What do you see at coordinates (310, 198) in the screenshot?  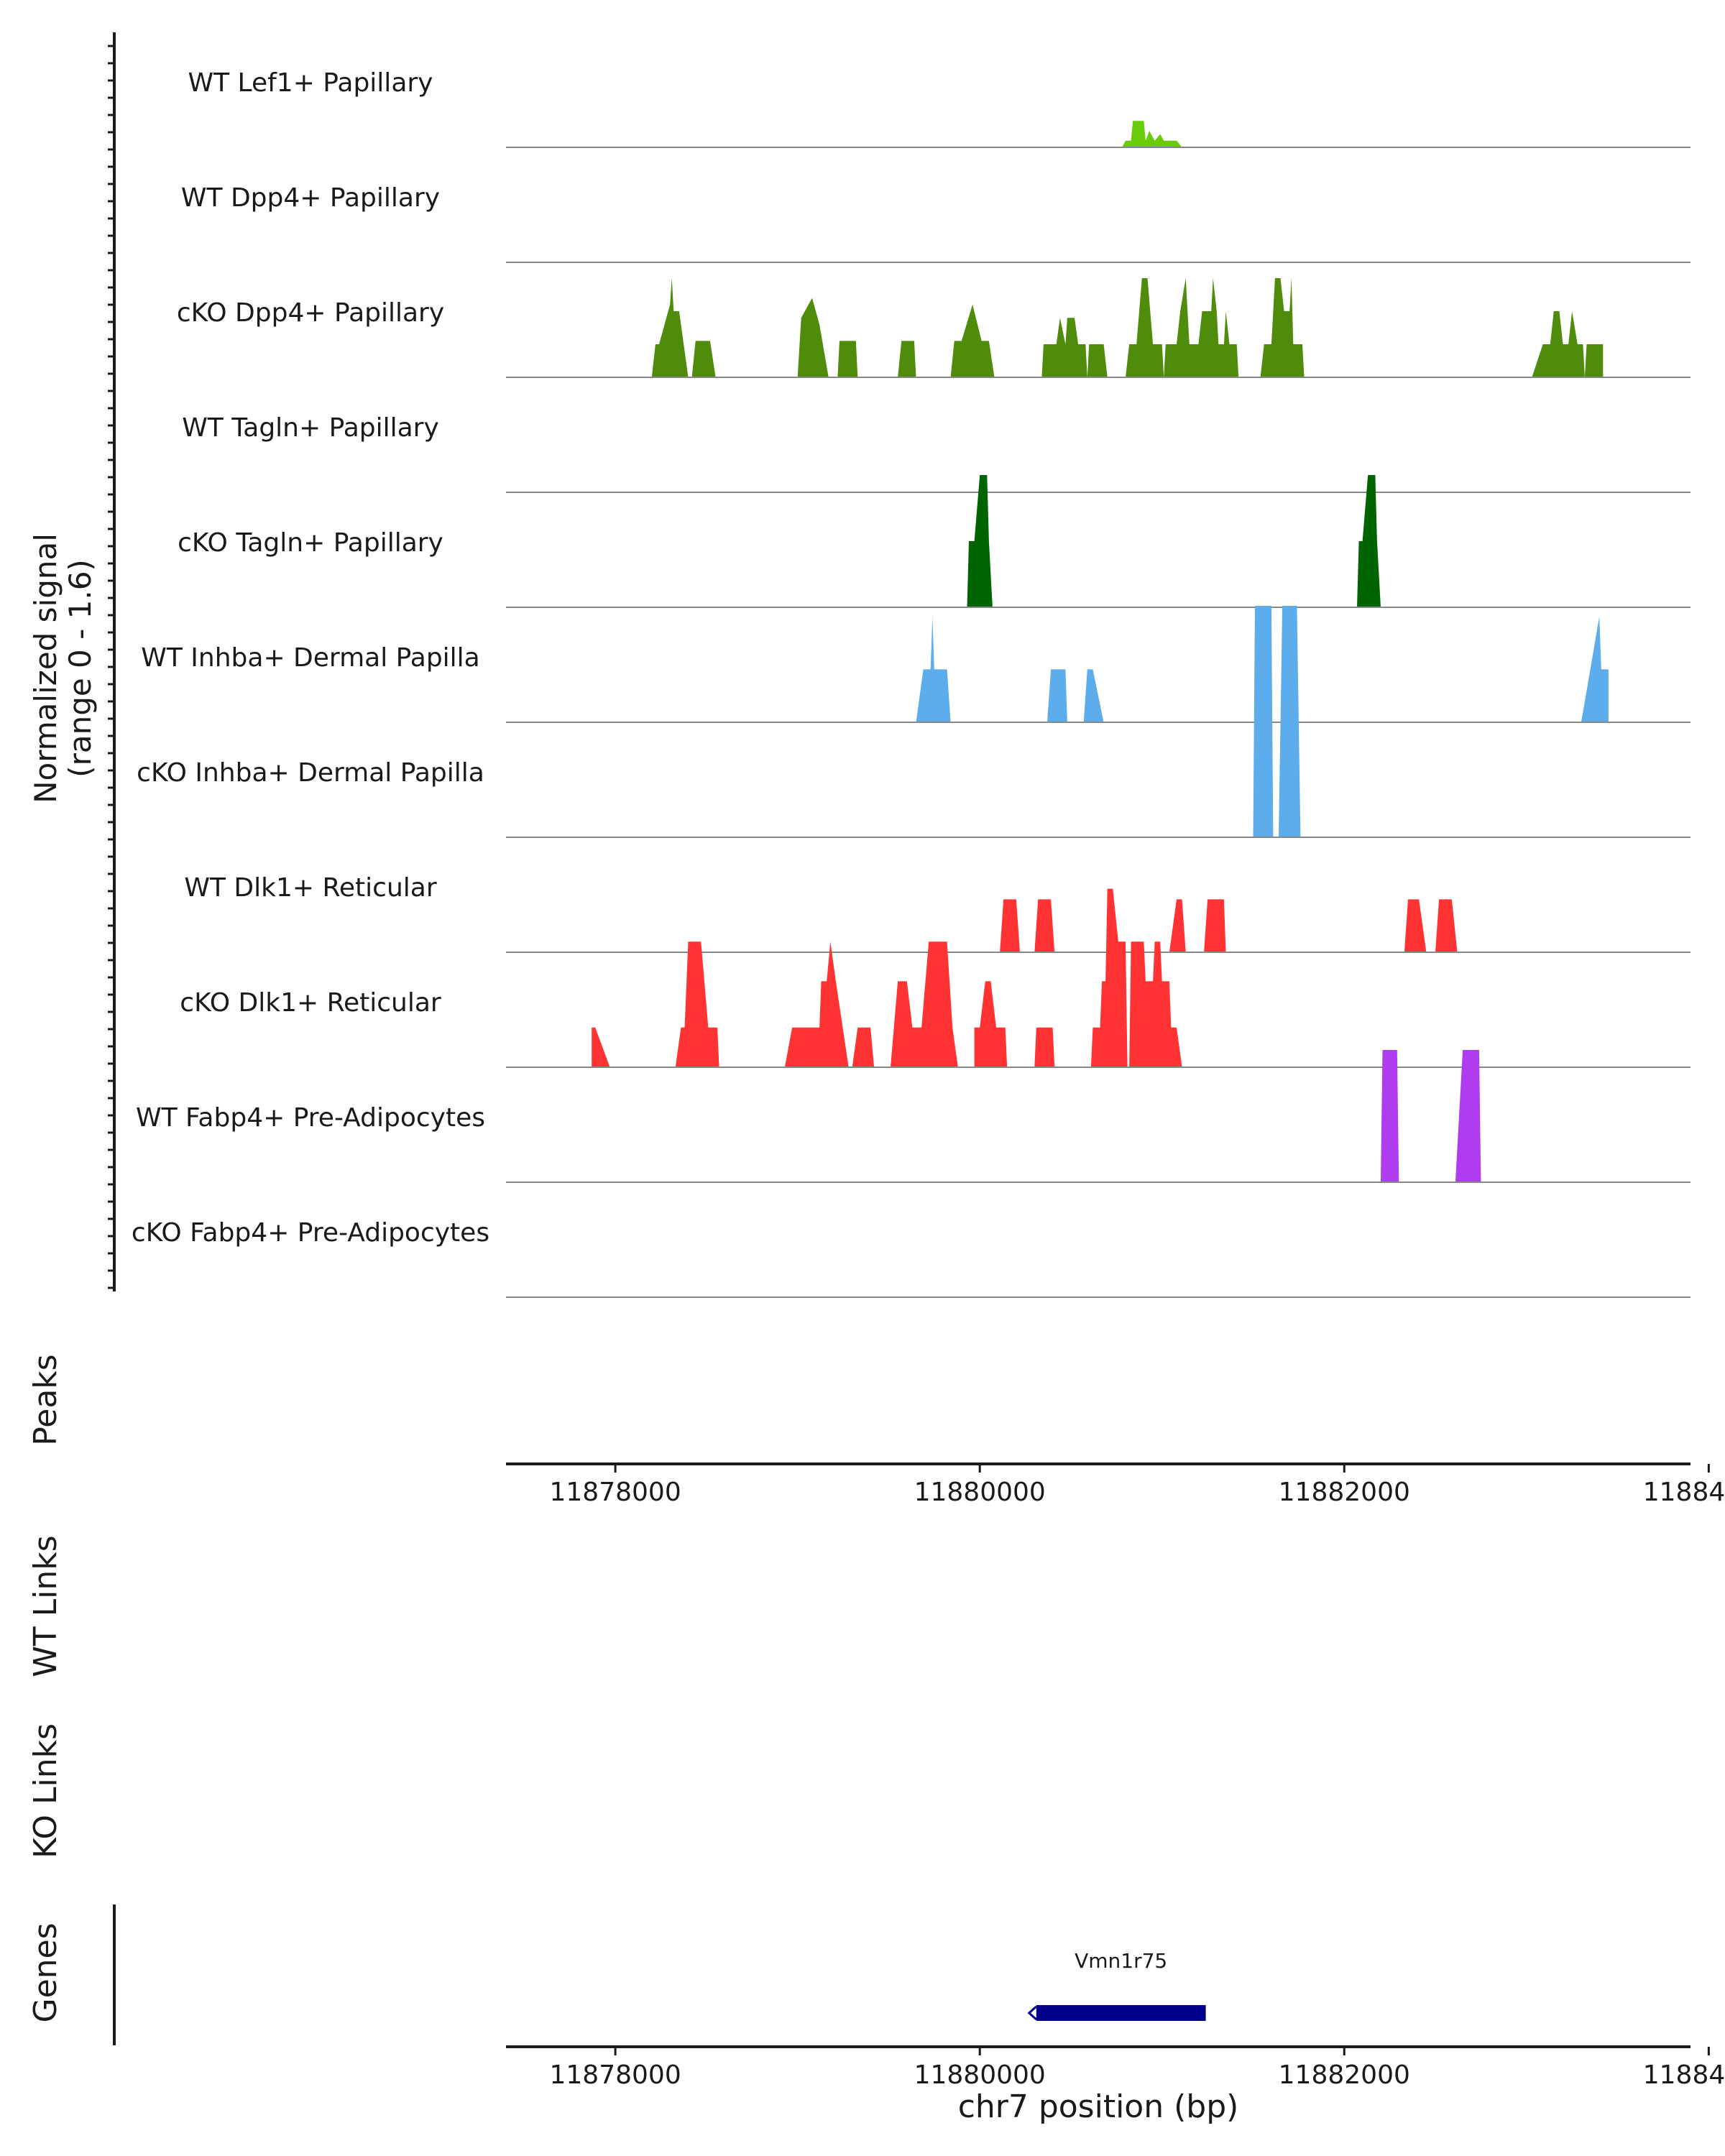 I see `track-label: WT Dpp4+ Papillary` at bounding box center [310, 198].